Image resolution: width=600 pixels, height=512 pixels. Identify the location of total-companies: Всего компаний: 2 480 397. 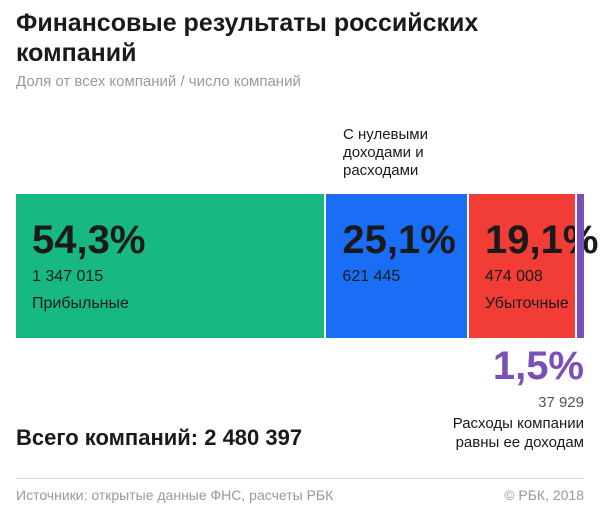
(159, 437).